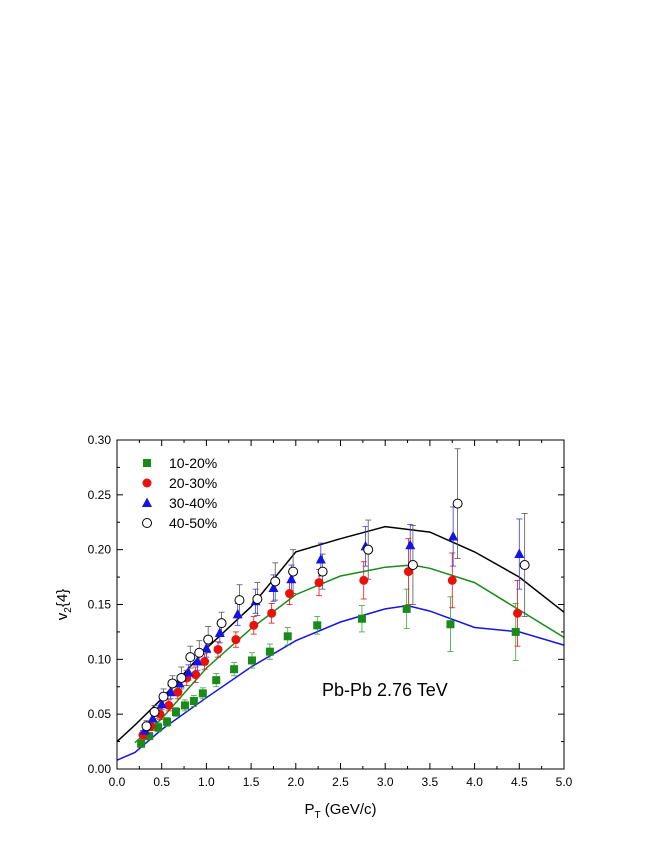 Image resolution: width=654 pixels, height=846 pixels. What do you see at coordinates (318, 815) in the screenshot?
I see `x-axis-label-sub: T` at bounding box center [318, 815].